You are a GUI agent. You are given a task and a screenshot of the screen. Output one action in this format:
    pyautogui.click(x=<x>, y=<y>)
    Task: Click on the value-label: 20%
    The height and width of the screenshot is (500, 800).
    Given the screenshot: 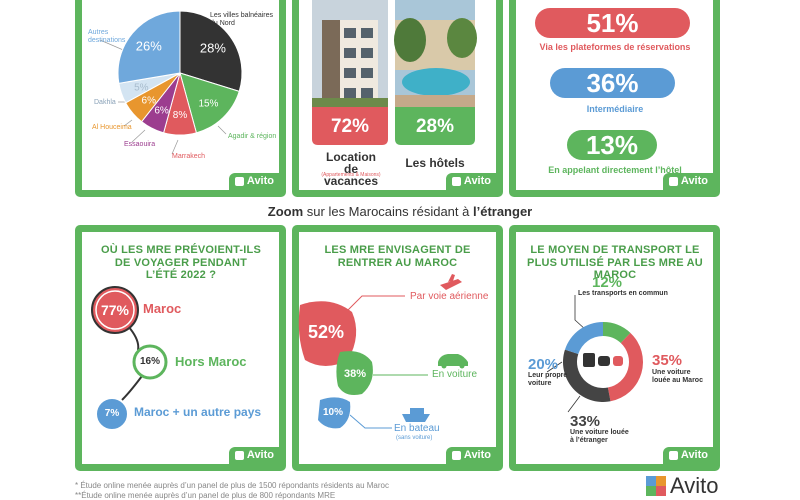 What is the action you would take?
    pyautogui.click(x=543, y=364)
    